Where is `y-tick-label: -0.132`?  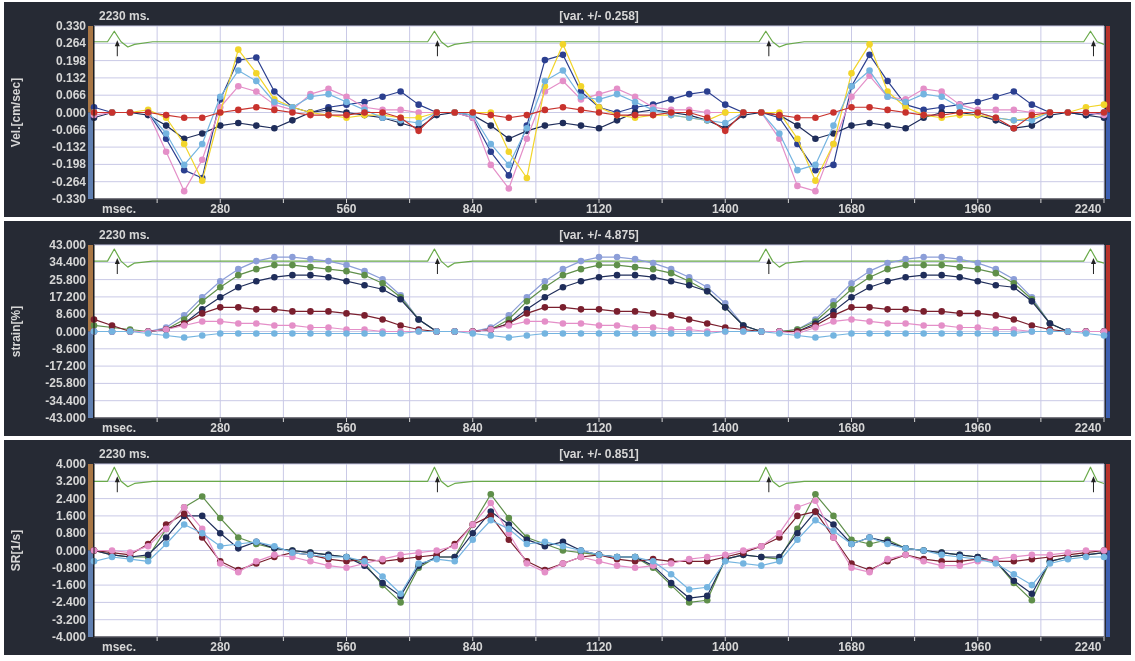 y-tick-label: -0.132 is located at coordinates (69, 147).